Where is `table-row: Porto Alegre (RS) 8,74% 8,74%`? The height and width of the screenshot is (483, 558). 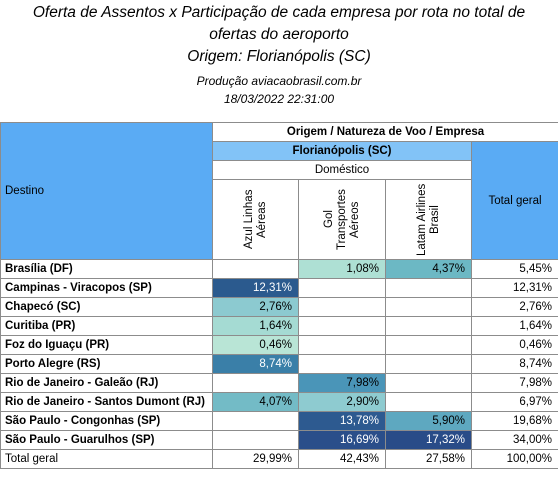 table-row: Porto Alegre (RS) 8,74% 8,74% is located at coordinates (279, 364).